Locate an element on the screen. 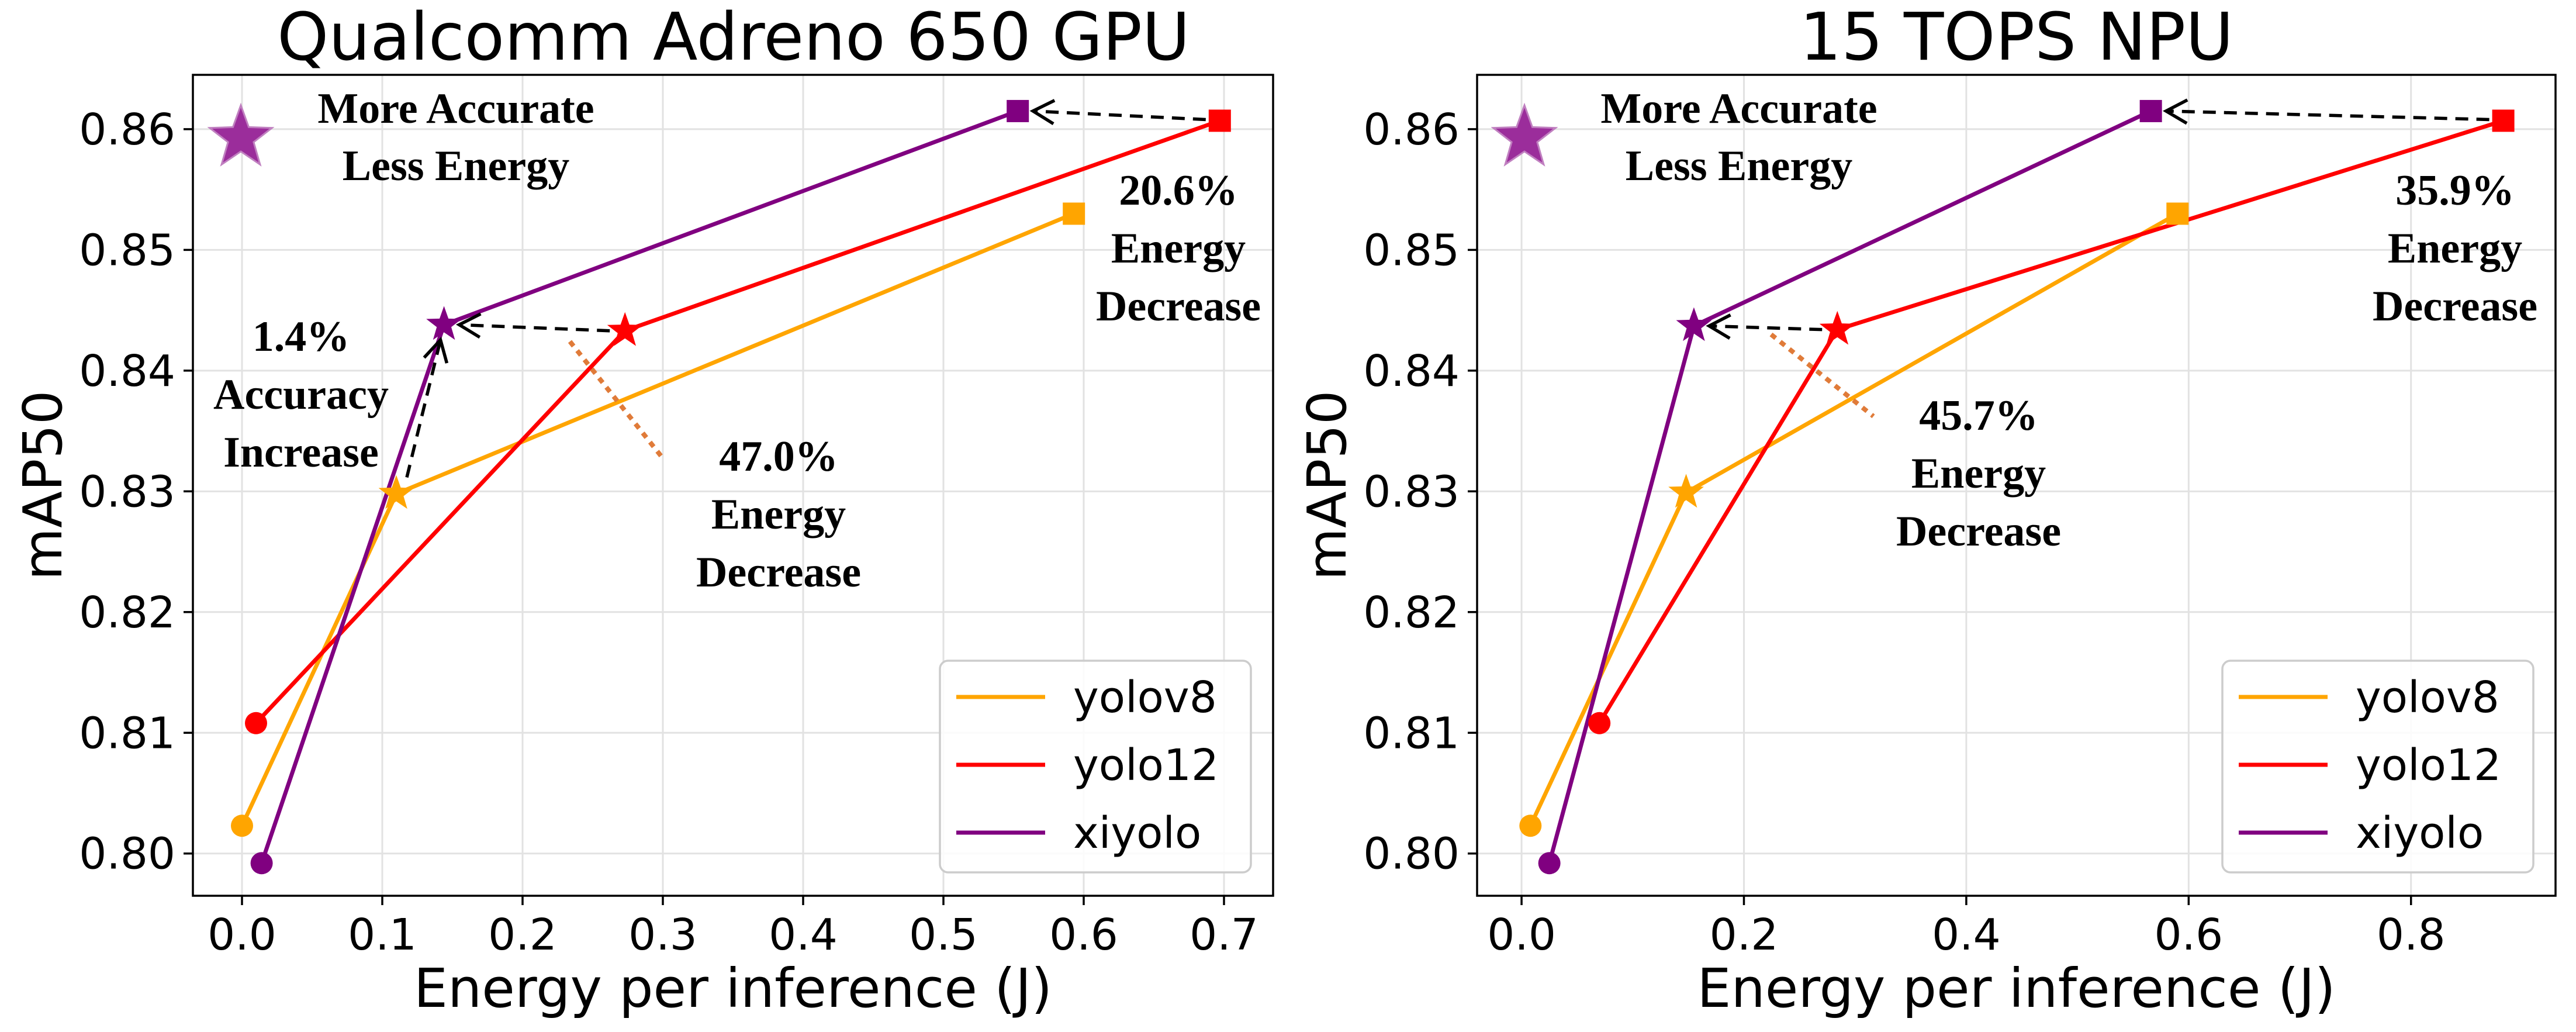 This screenshot has width=2576, height=1032. x-tick-label: 0.1 is located at coordinates (382, 935).